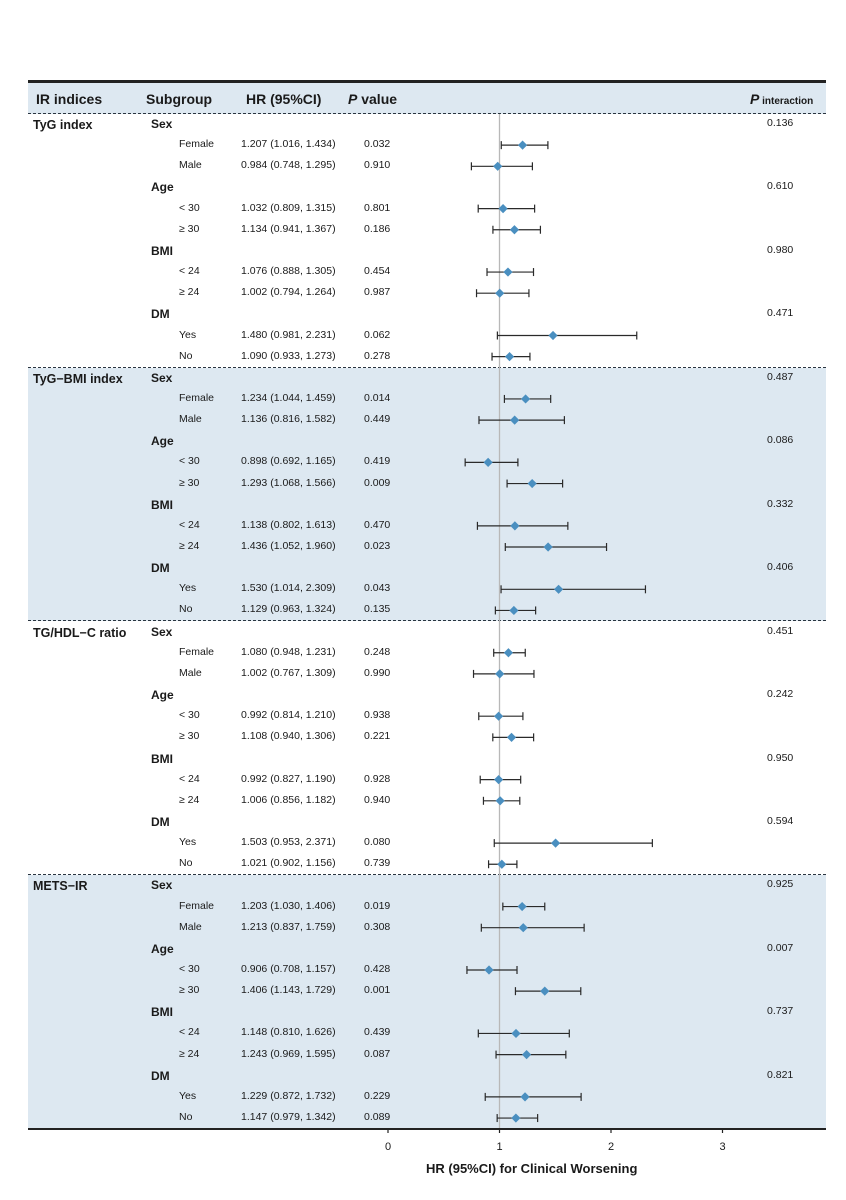 Image resolution: width=846 pixels, height=1200 pixels. What do you see at coordinates (60, 886) in the screenshot?
I see `group-label: METS−IR` at bounding box center [60, 886].